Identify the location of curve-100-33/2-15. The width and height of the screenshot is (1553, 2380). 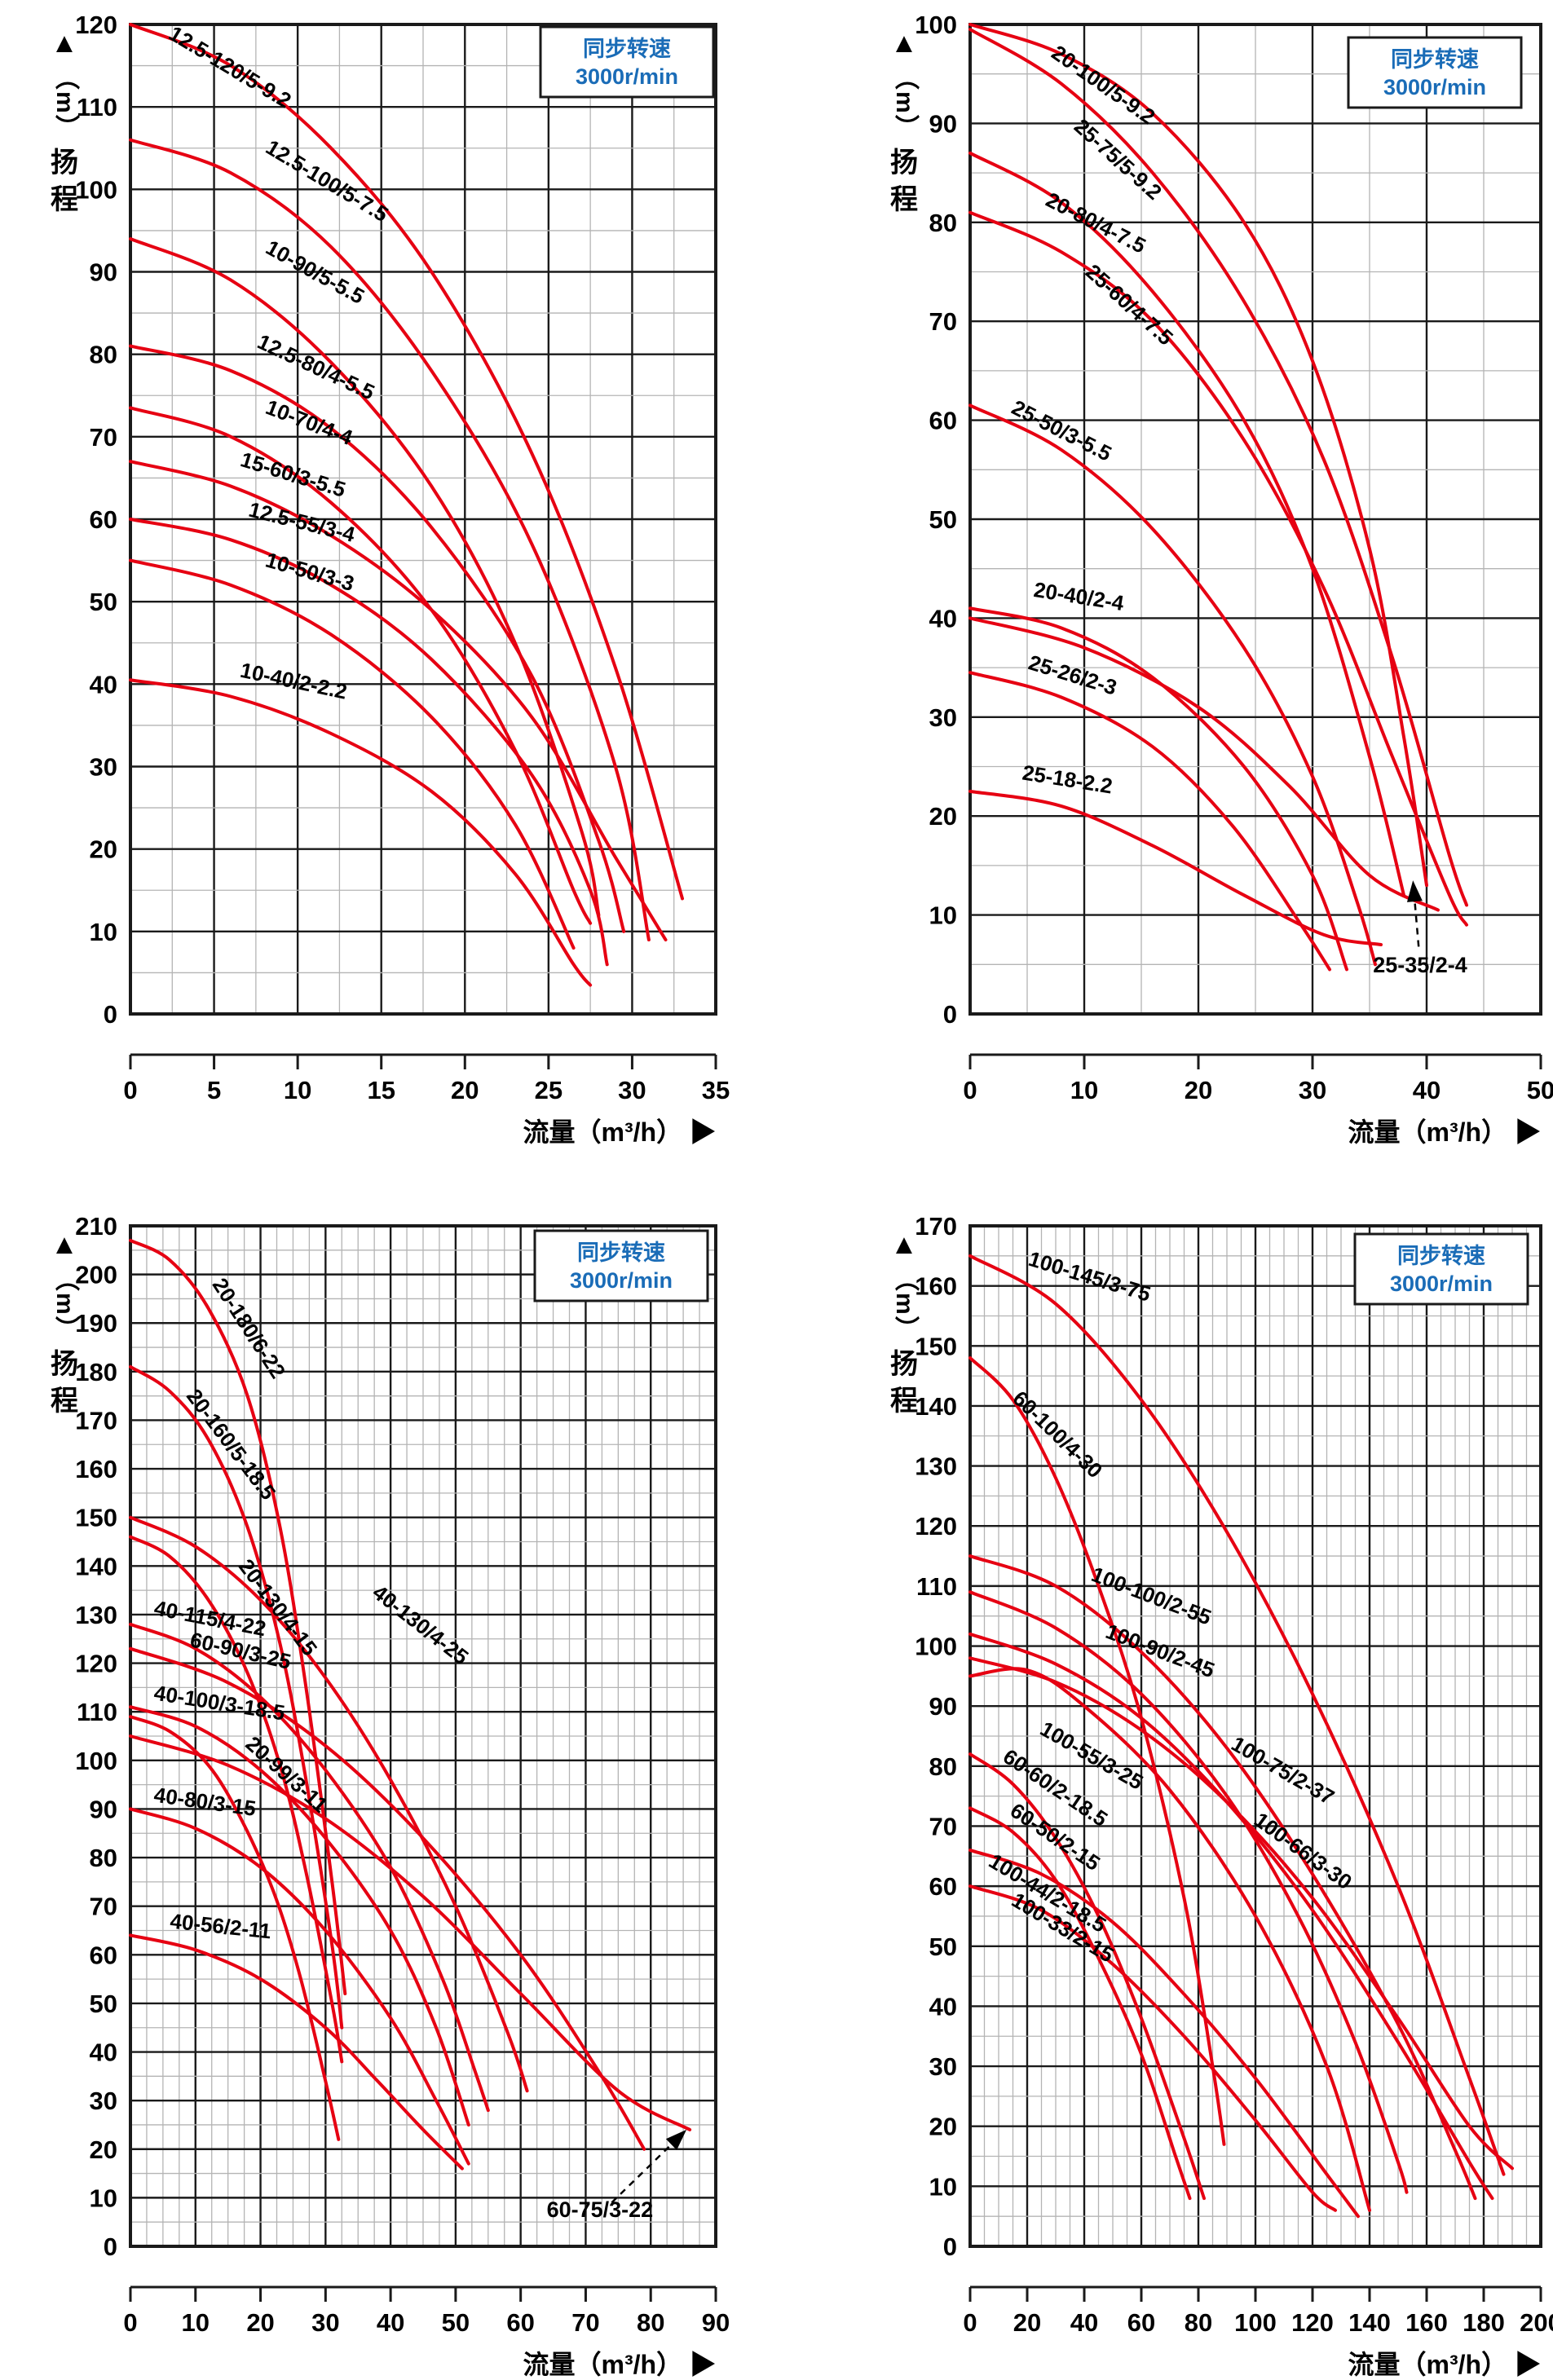
(1152, 2048).